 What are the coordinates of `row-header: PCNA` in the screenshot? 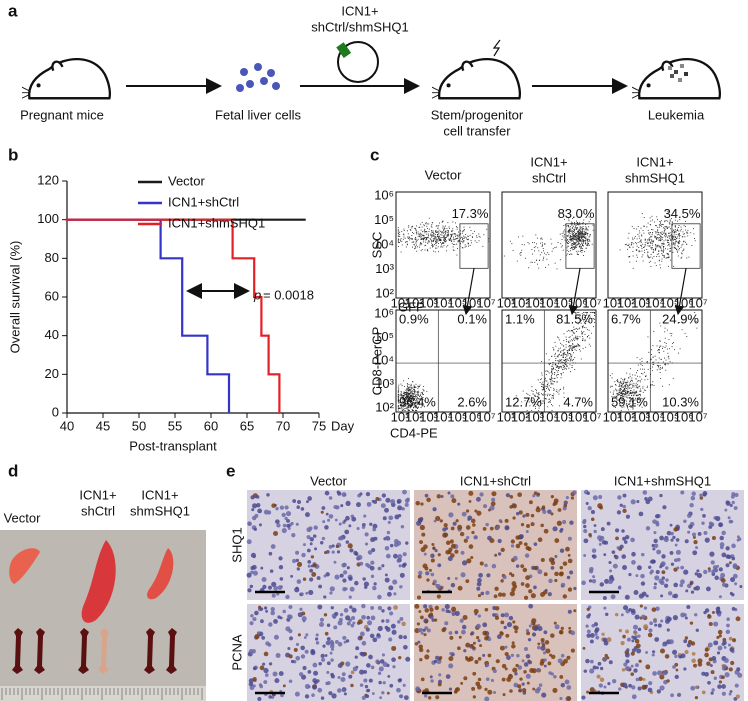 It's located at (236, 652).